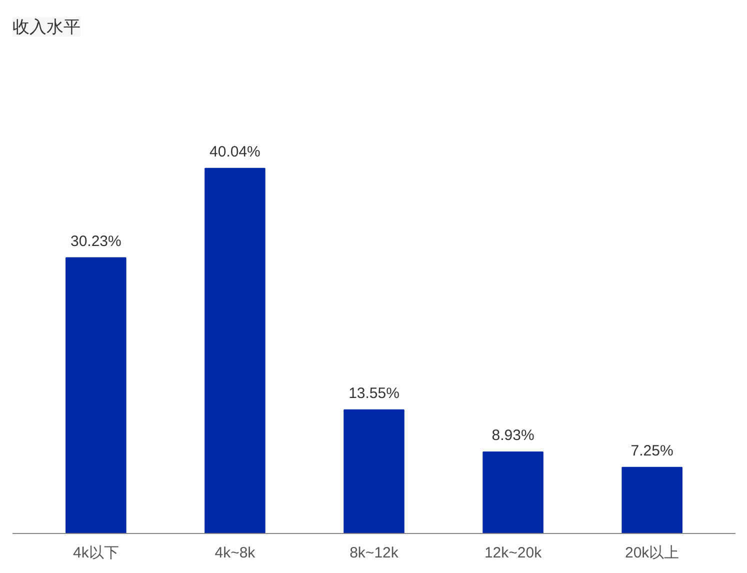 Image resolution: width=747 pixels, height=573 pixels. I want to click on data-label: 7.25%, so click(652, 451).